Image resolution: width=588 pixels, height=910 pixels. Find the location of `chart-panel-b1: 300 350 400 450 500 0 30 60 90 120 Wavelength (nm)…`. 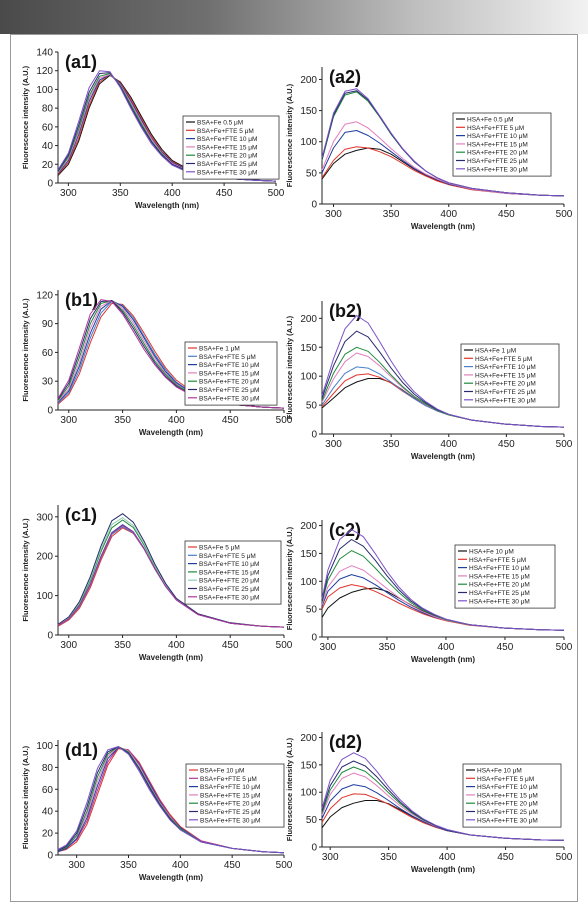

chart-panel-b1: 300 350 400 450 500 0 30 60 90 120 Wavelength (nm)… is located at coordinates (157, 363).